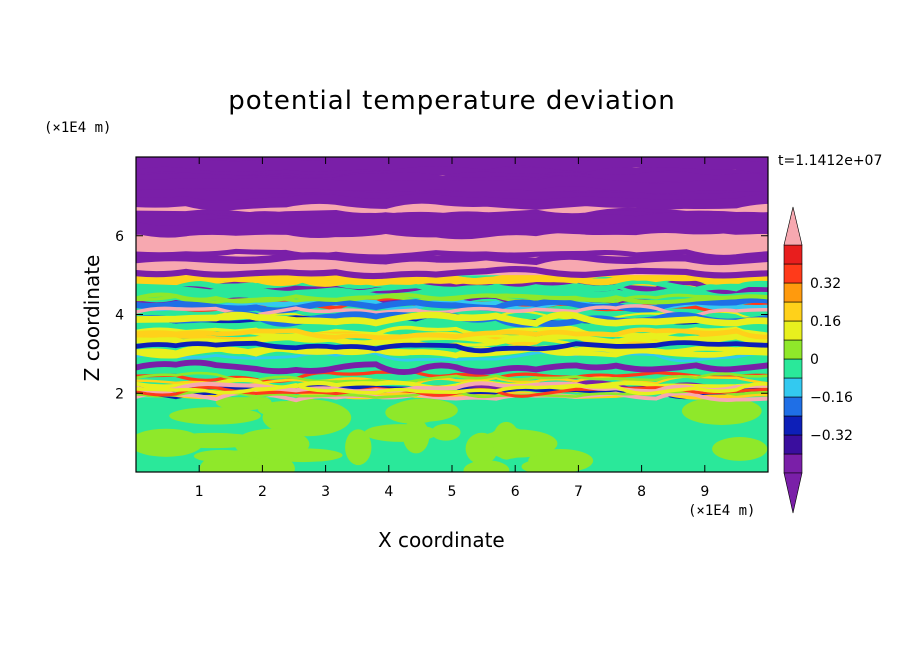 This screenshot has width=904, height=654. I want to click on x-tick-label: 5, so click(452, 492).